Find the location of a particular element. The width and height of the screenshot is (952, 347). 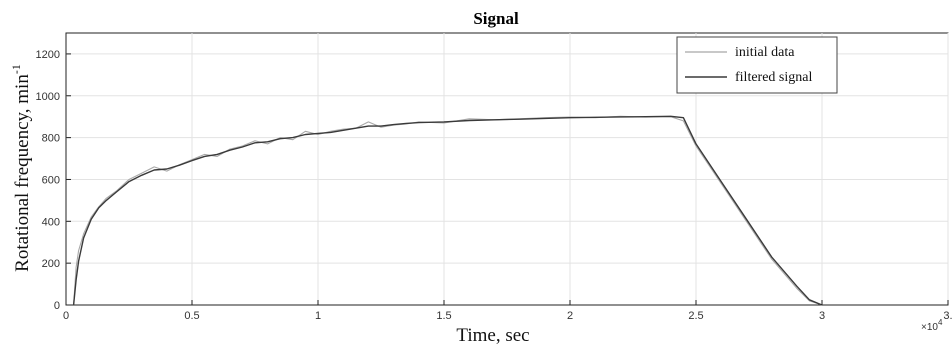

chart-title: Signal is located at coordinates (496, 18).